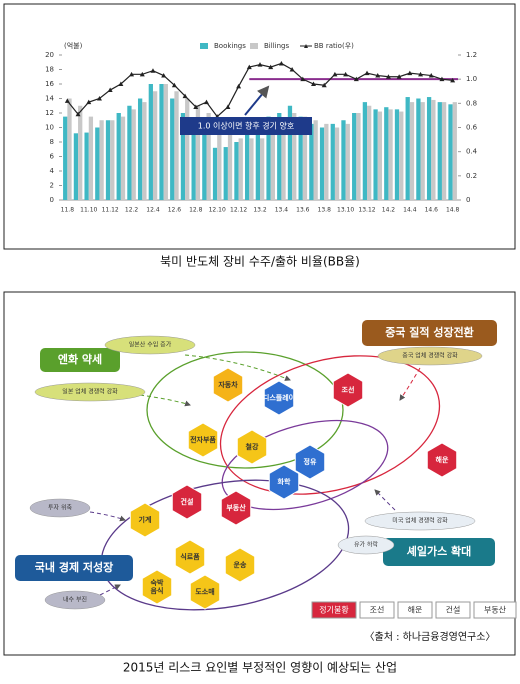  I want to click on x-tick-label: 14.6, so click(432, 210).